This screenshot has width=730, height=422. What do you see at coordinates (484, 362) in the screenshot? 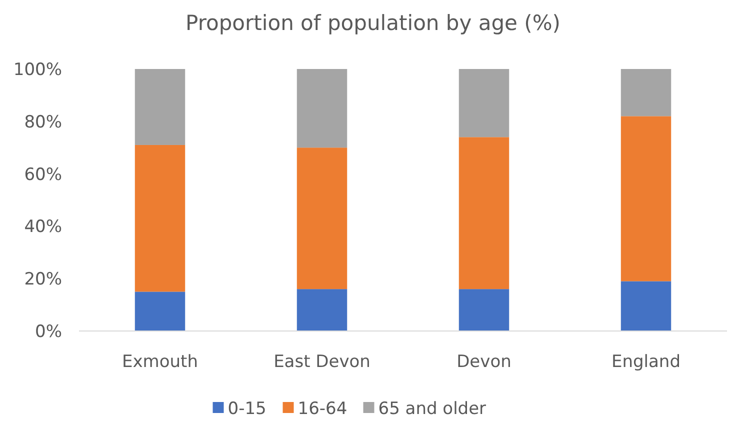
I see `x-tick-label: Devon` at bounding box center [484, 362].